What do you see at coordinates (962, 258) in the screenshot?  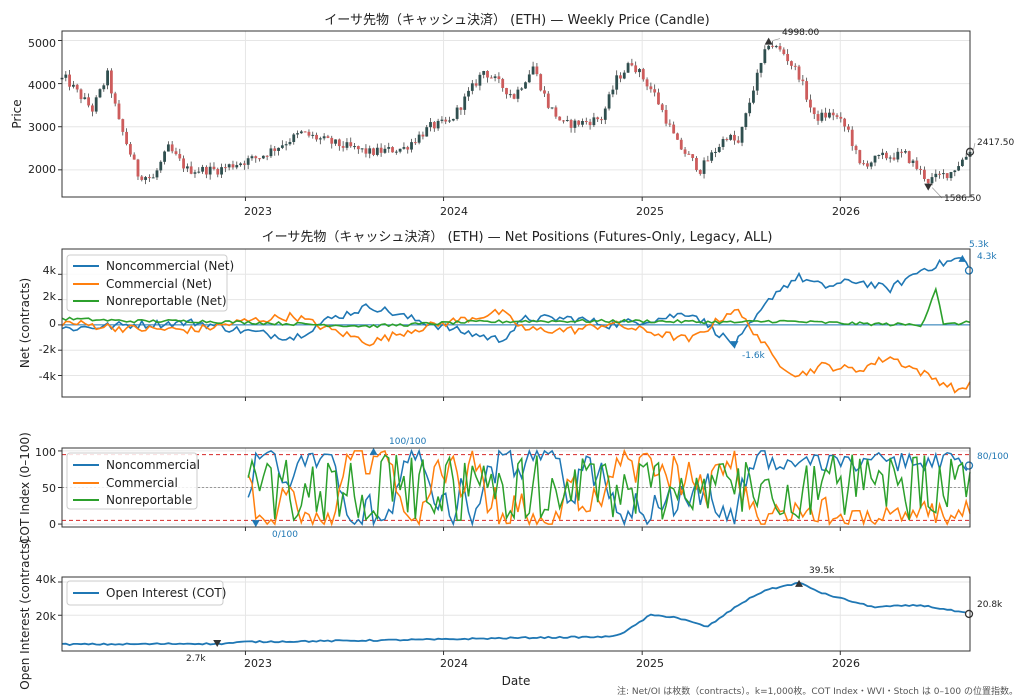 I see `net-max-marker` at bounding box center [962, 258].